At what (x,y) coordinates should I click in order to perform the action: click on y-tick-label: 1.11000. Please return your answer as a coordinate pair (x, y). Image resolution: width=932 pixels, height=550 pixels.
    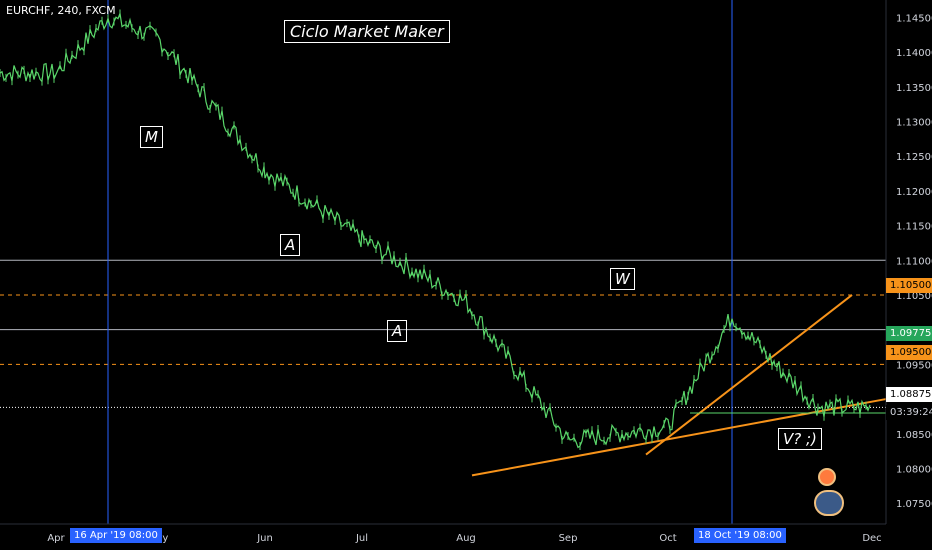
    Looking at the image, I should click on (914, 261).